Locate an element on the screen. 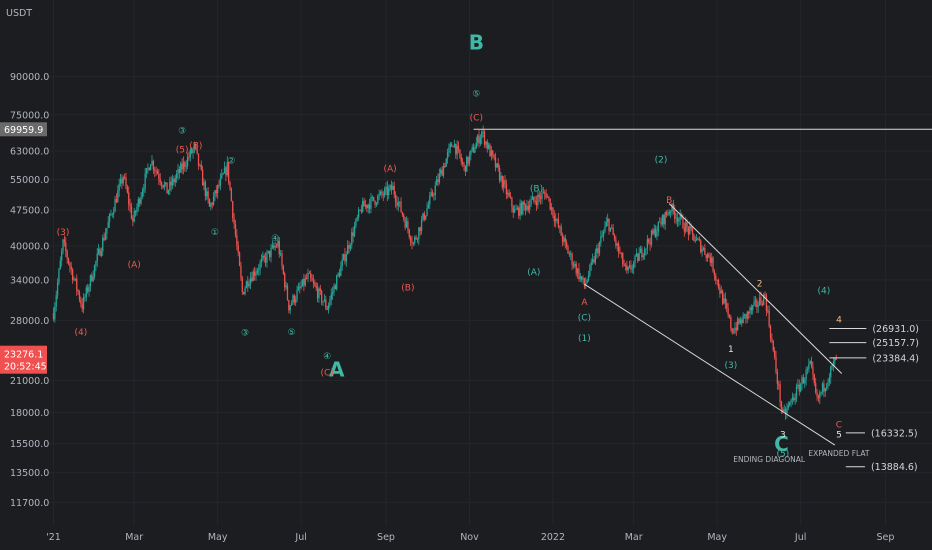  current-price-tag is located at coordinates (23, 359).